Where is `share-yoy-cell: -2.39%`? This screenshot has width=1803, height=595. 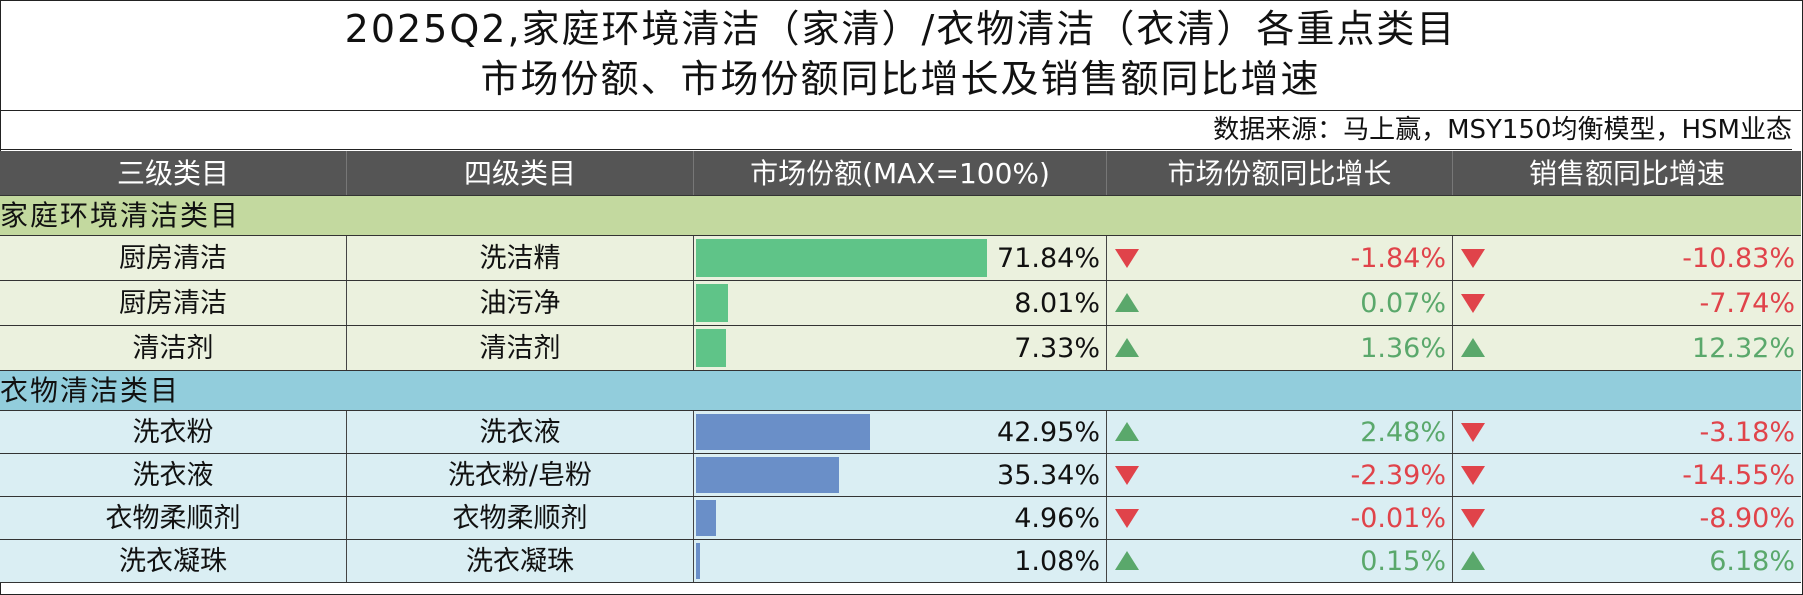 share-yoy-cell: -2.39% is located at coordinates (1280, 475).